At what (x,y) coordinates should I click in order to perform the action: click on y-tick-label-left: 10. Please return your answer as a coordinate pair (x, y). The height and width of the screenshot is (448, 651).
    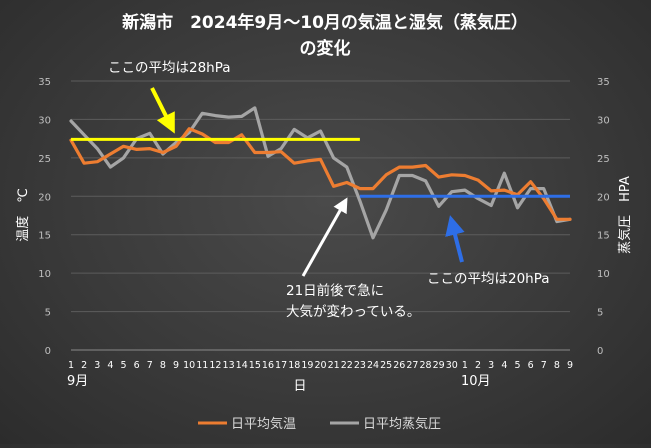
    Looking at the image, I should click on (44, 274).